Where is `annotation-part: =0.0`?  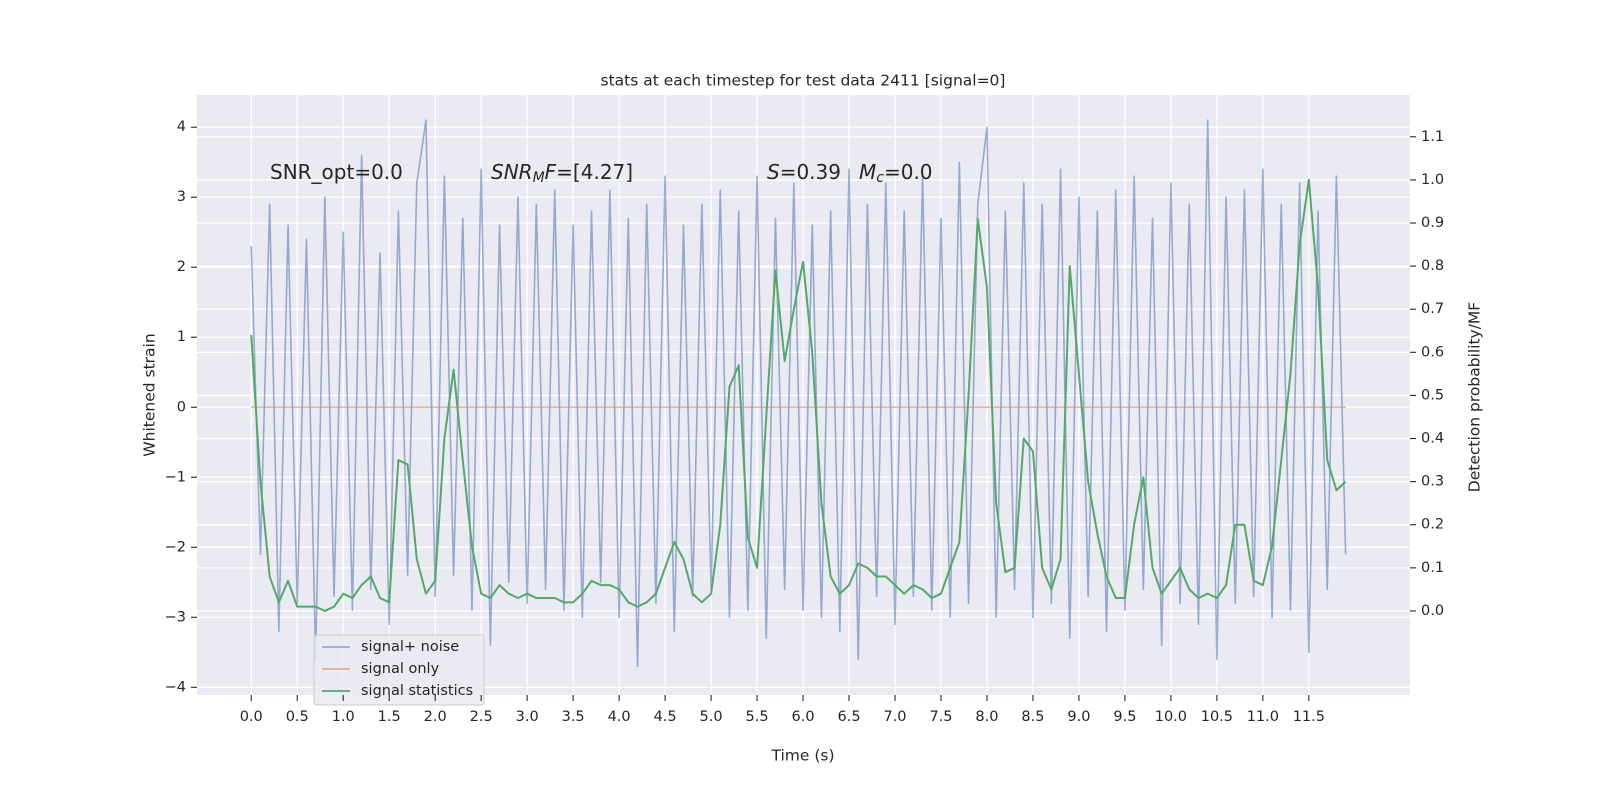 annotation-part: =0.0 is located at coordinates (908, 172).